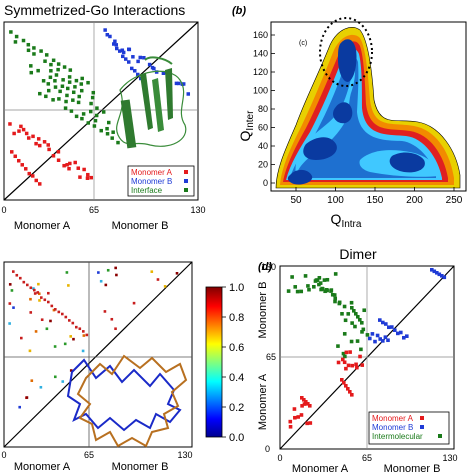  Describe the element at coordinates (236, 288) in the screenshot. I see `colorbar-tick: 1.0` at that location.